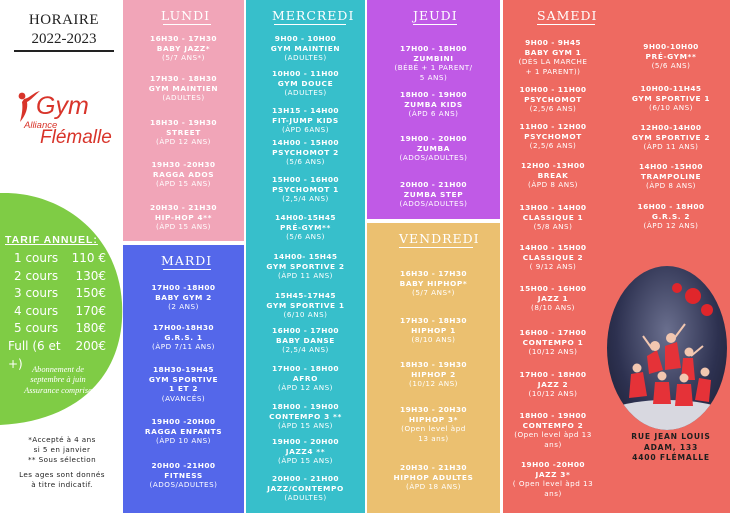 This screenshot has height=513, width=730. I want to click on entry-age: (ÀPD 7/11 ANS), so click(183, 347).